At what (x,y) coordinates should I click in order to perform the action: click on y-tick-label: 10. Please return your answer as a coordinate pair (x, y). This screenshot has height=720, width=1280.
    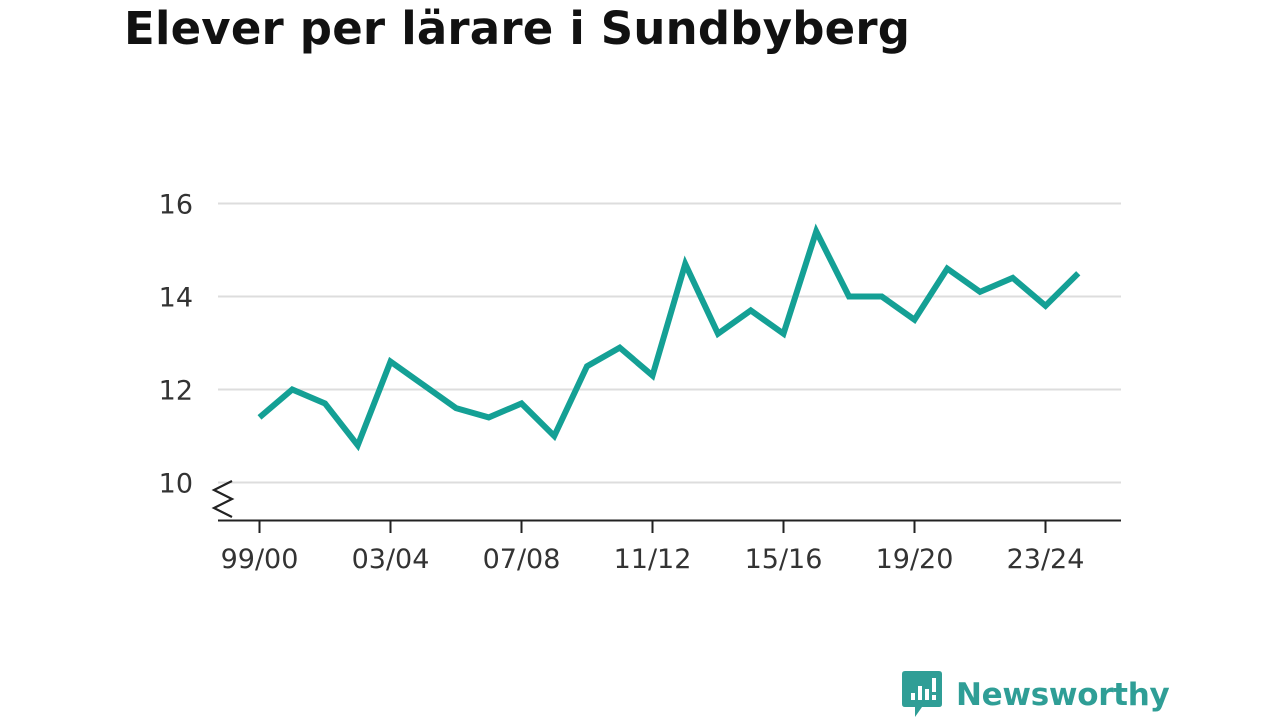
    Looking at the image, I should click on (176, 484).